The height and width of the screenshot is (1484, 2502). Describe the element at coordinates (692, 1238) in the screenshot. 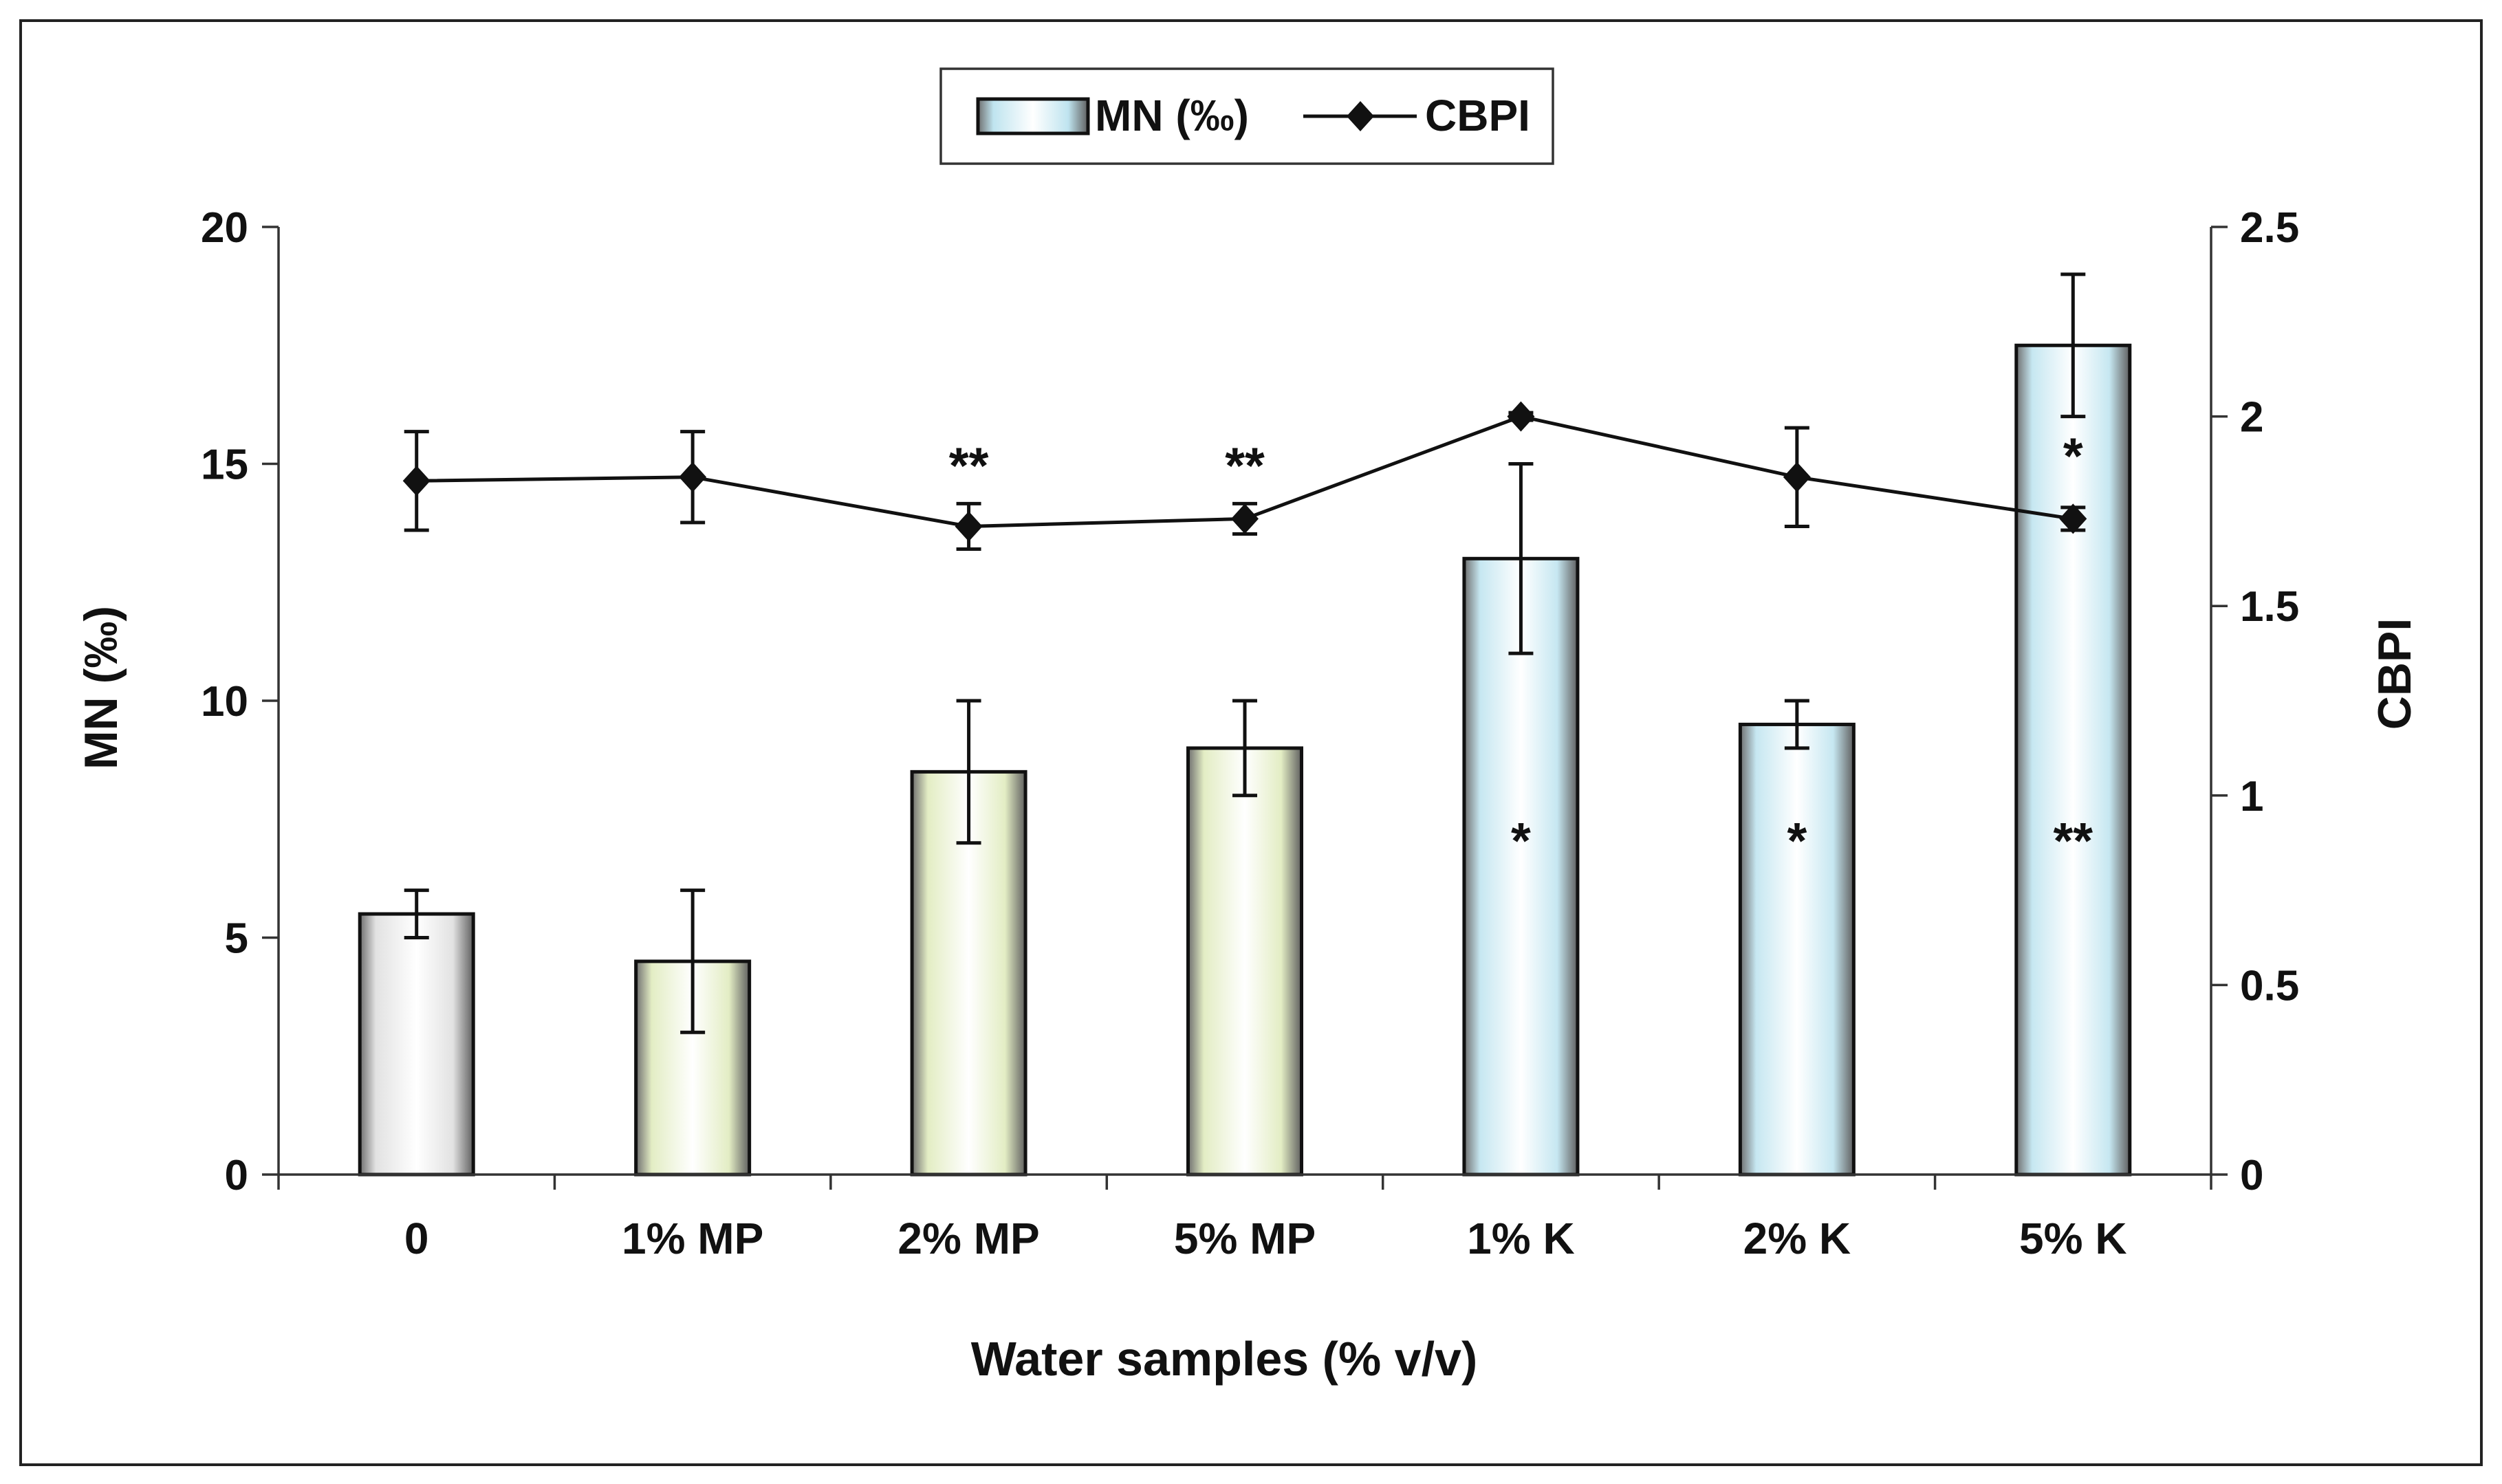

I see `x-tick-label: 1% MP` at that location.